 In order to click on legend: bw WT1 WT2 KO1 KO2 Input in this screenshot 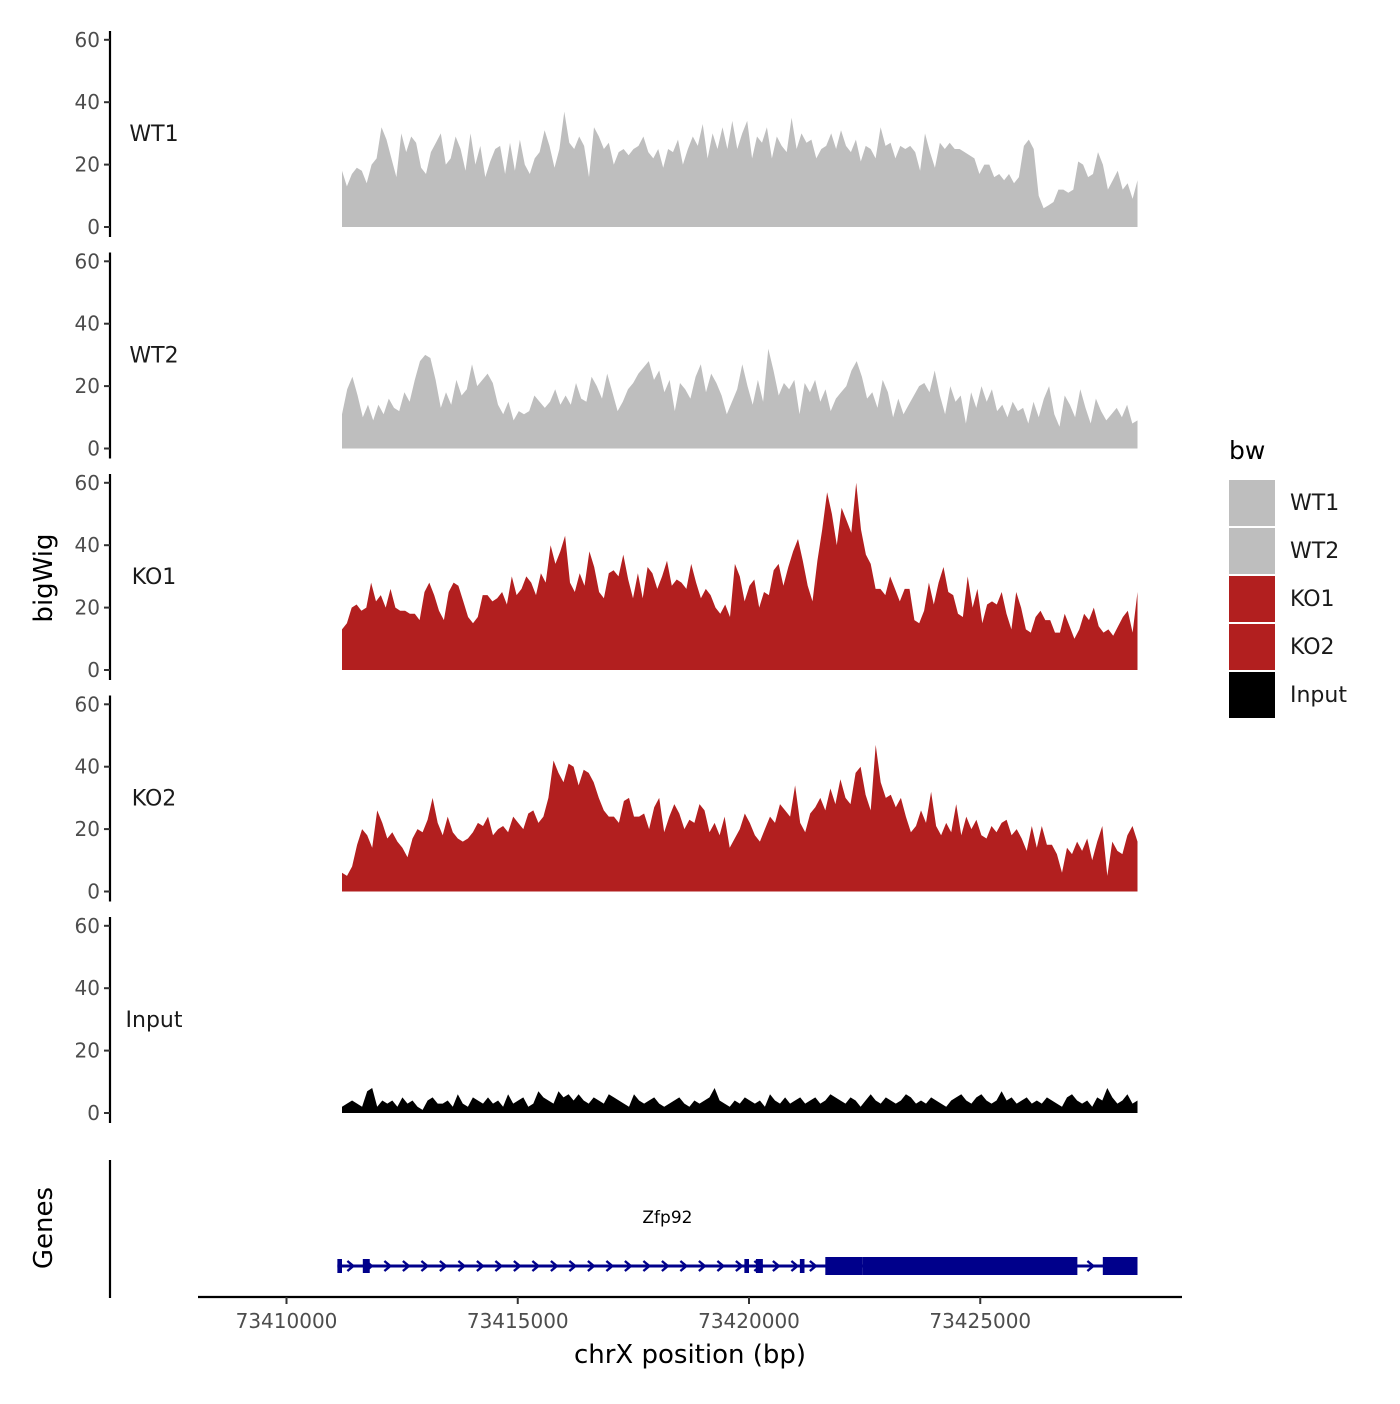, I will do `click(1288, 577)`.